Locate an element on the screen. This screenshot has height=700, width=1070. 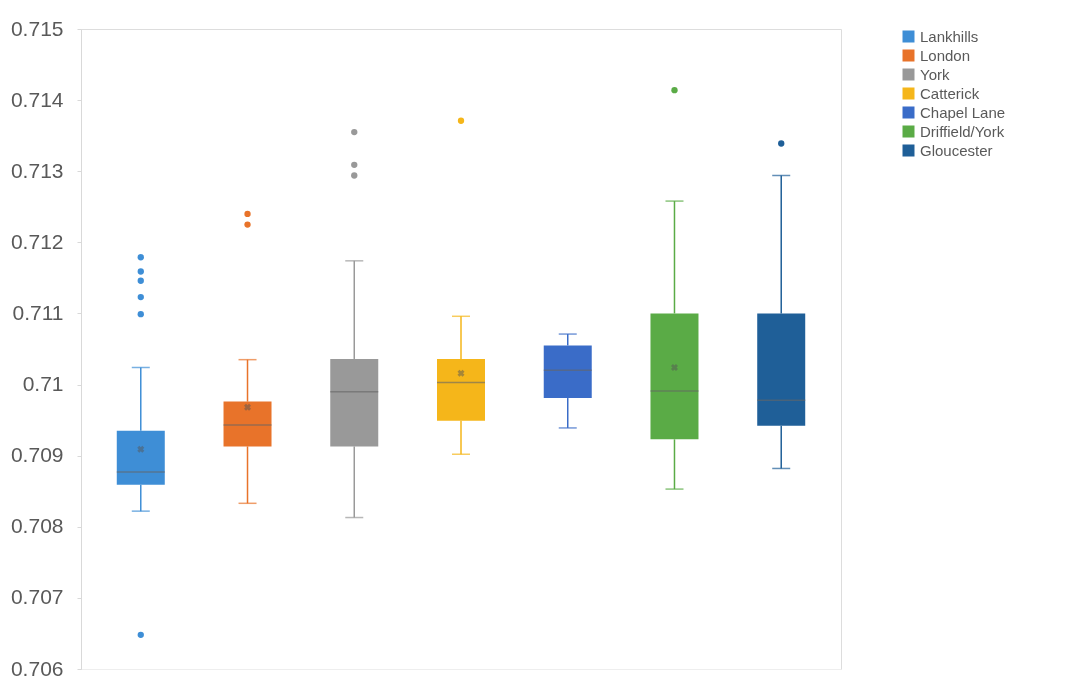
legend-label: London is located at coordinates (945, 55).